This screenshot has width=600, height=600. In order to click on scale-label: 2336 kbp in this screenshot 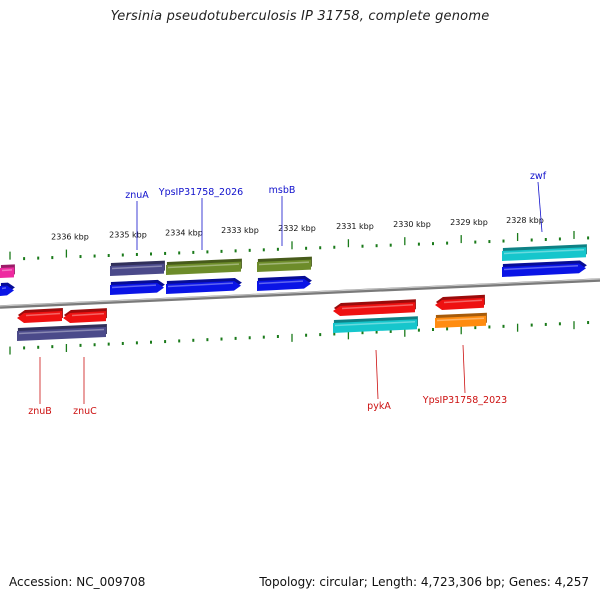, I will do `click(70, 236)`.